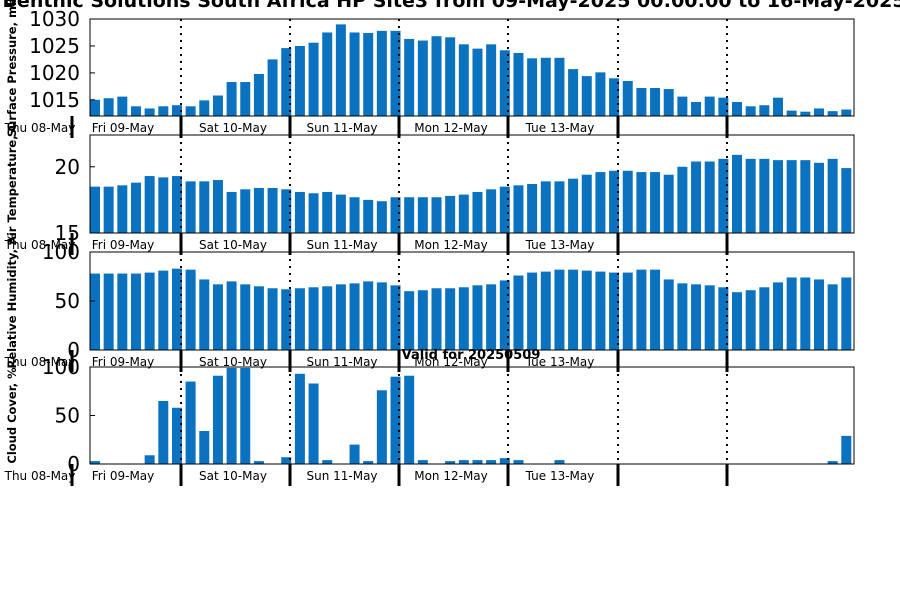  I want to click on pressure-y-tick-label: 1025, so click(54, 46).